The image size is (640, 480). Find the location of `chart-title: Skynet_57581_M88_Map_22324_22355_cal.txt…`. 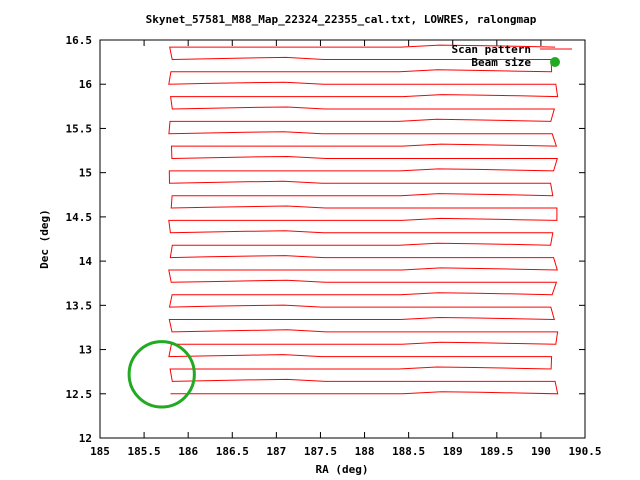

chart-title: Skynet_57581_M88_Map_22324_22355_cal.txt… is located at coordinates (341, 19).